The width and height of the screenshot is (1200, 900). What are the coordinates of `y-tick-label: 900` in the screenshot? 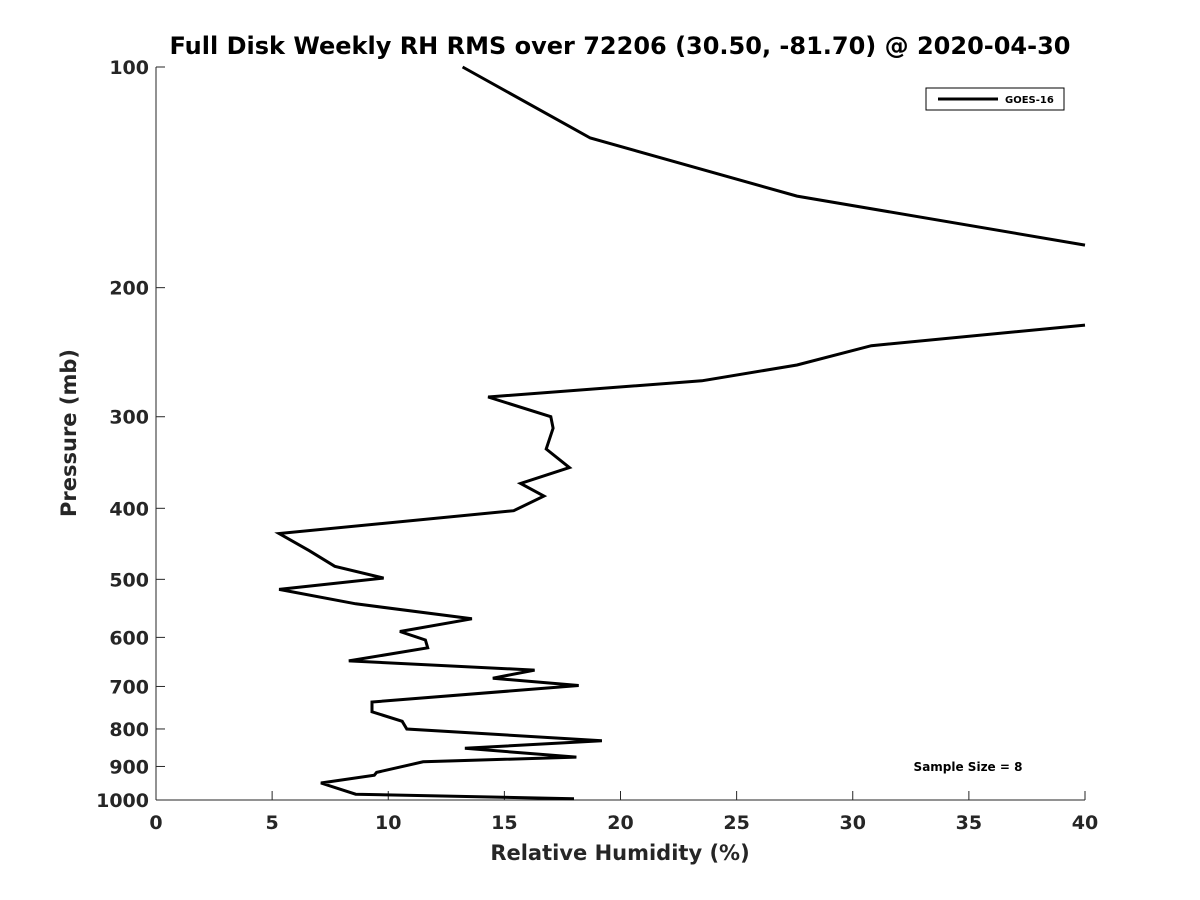 It's located at (129, 767).